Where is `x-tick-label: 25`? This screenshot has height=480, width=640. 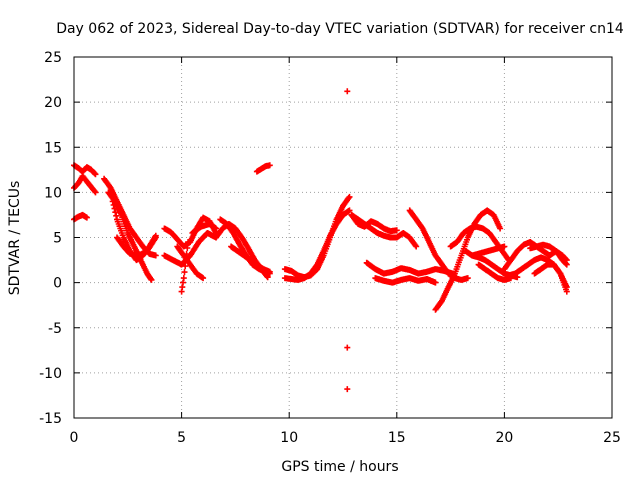 x-tick-label: 25 is located at coordinates (612, 438).